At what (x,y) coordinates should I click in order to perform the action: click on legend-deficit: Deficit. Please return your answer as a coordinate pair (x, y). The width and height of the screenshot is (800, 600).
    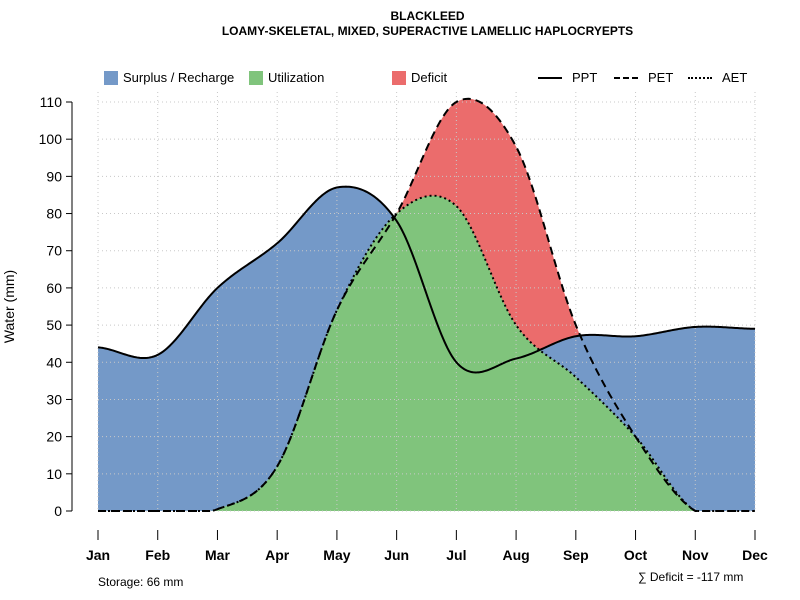
    Looking at the image, I should click on (419, 77).